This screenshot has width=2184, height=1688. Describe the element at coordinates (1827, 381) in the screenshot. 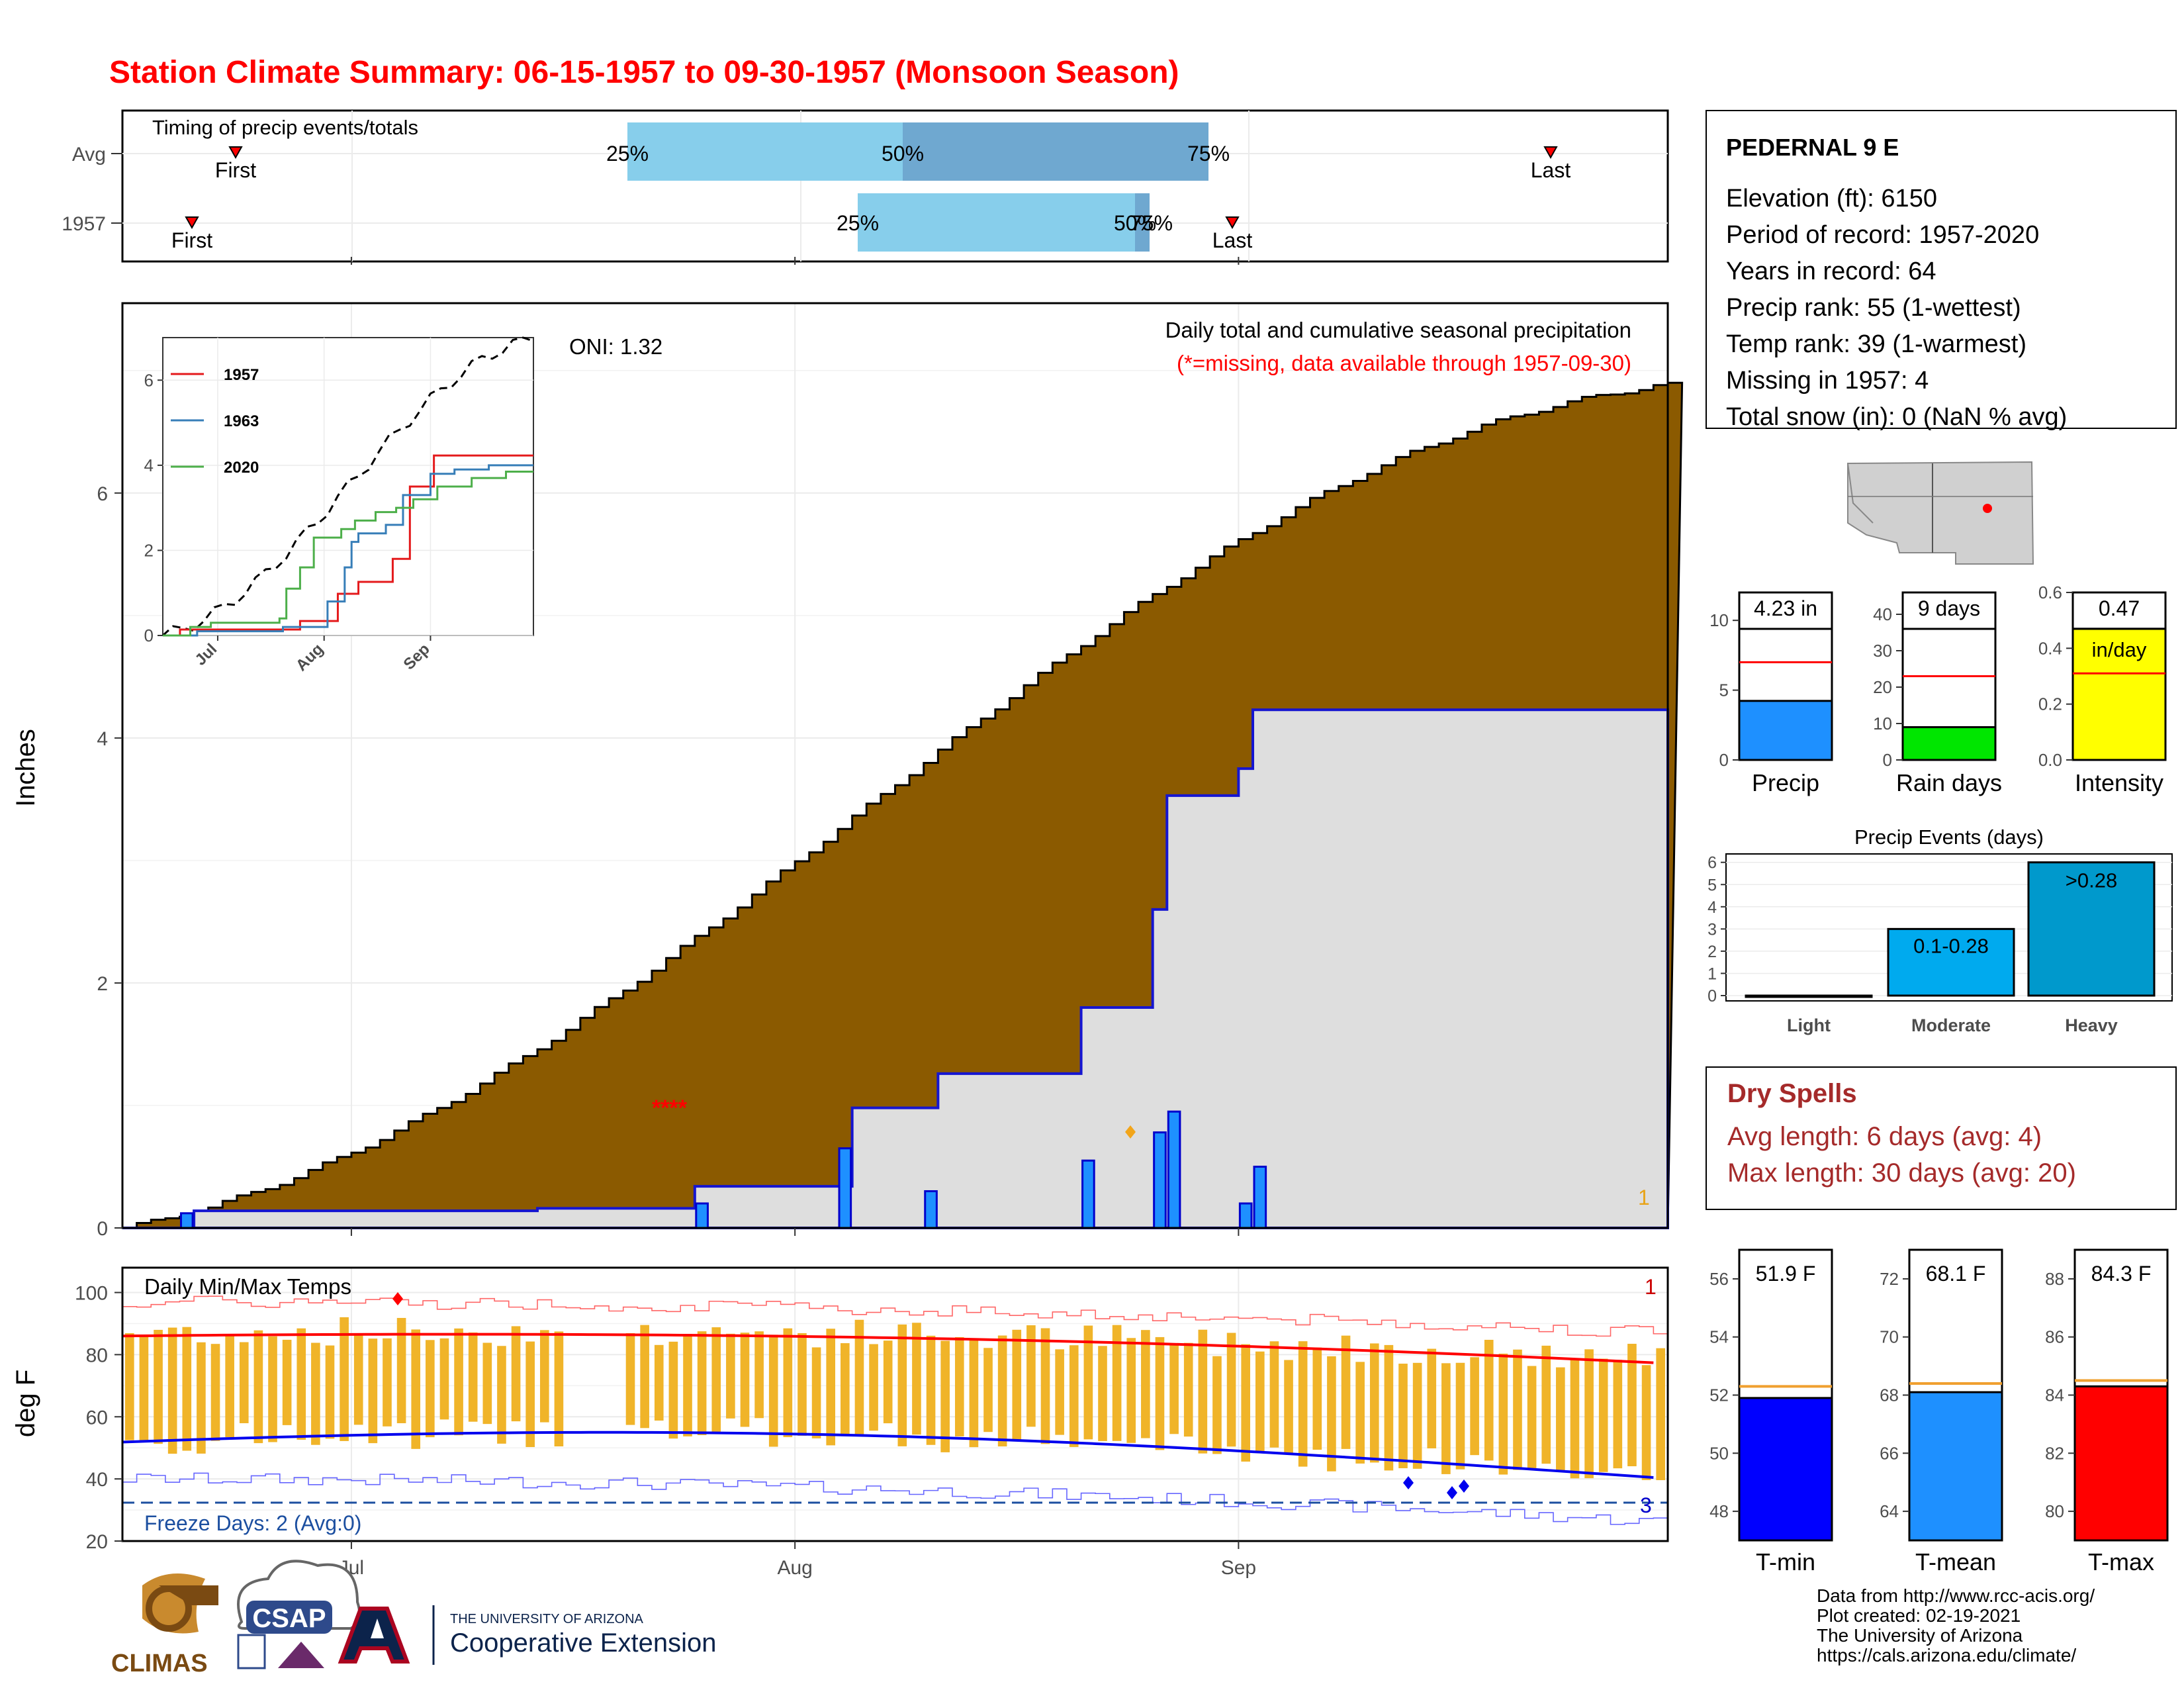

I see `station-missing: Missing in 1957: 4` at that location.